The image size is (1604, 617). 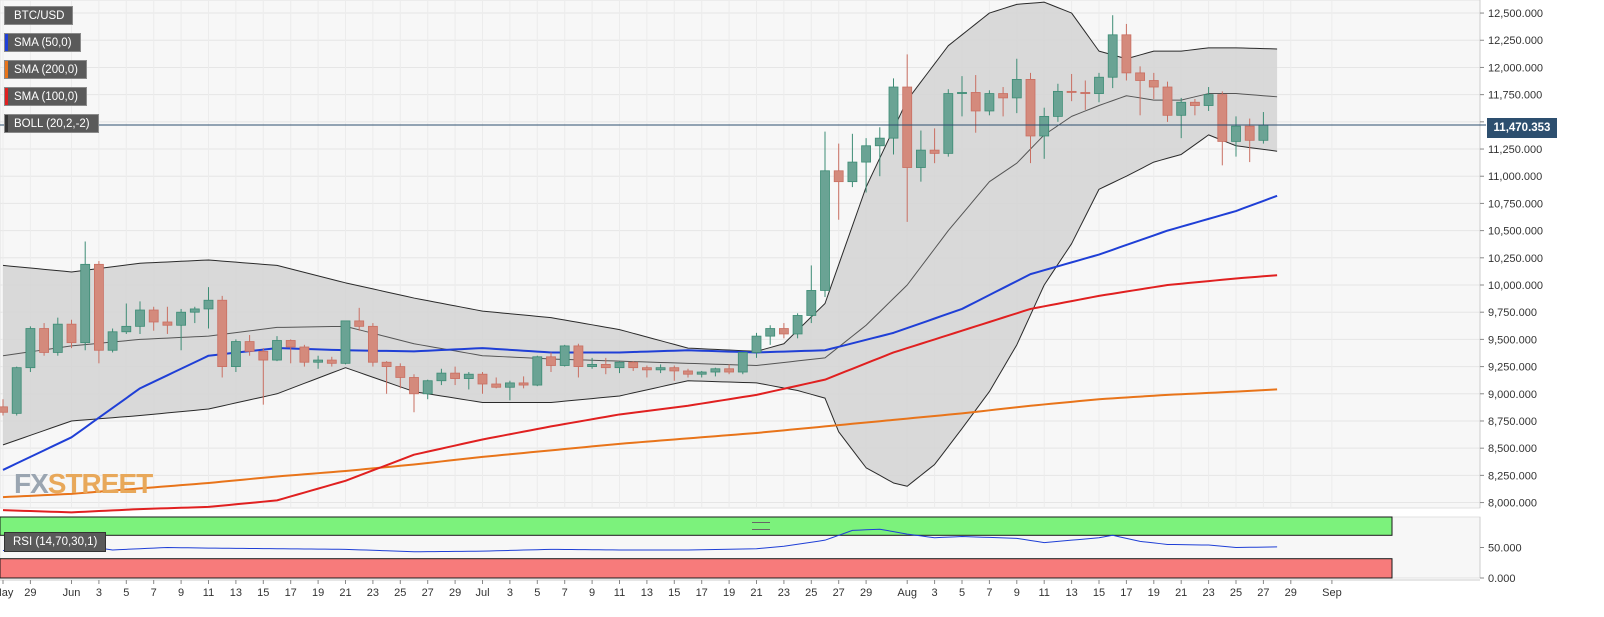 What do you see at coordinates (83, 483) in the screenshot?
I see `fxstreet-watermark: FXSTREET` at bounding box center [83, 483].